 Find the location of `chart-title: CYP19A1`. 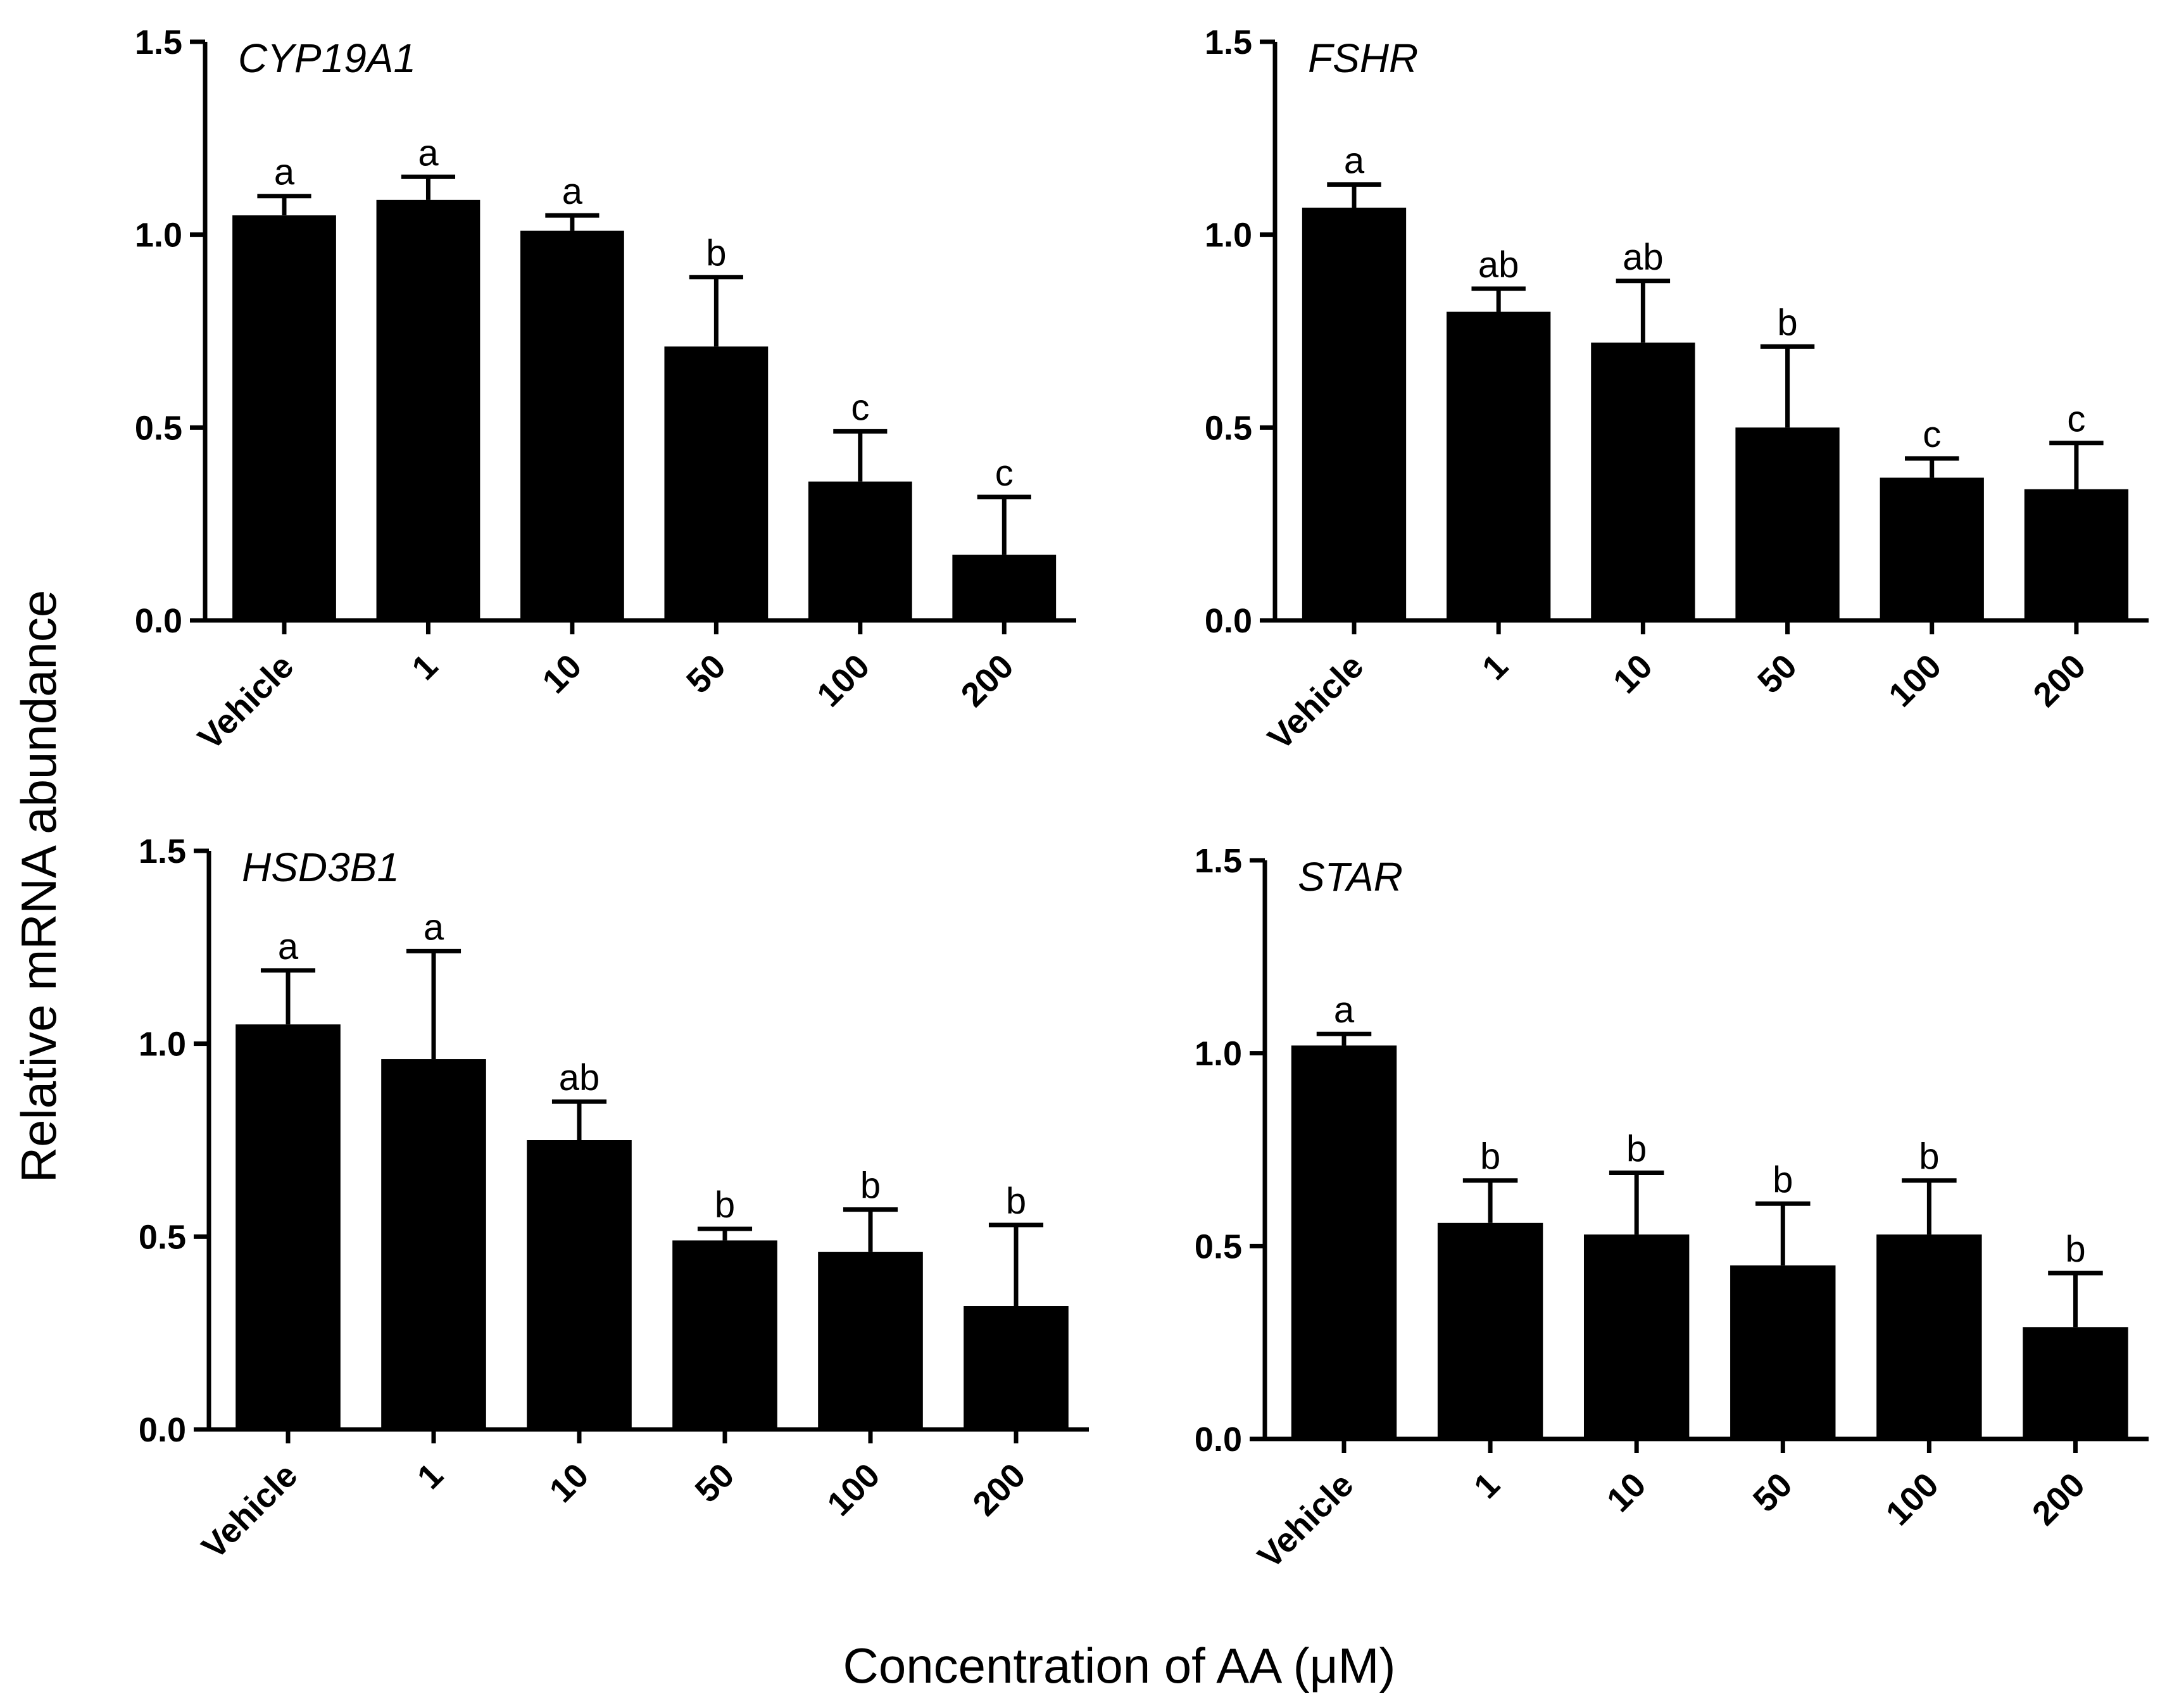

chart-title: CYP19A1 is located at coordinates (327, 58).